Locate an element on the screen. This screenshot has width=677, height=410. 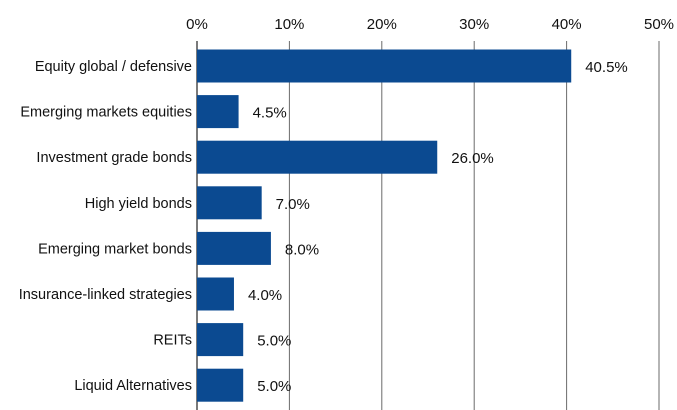
value-label: 4.5% is located at coordinates (270, 113).